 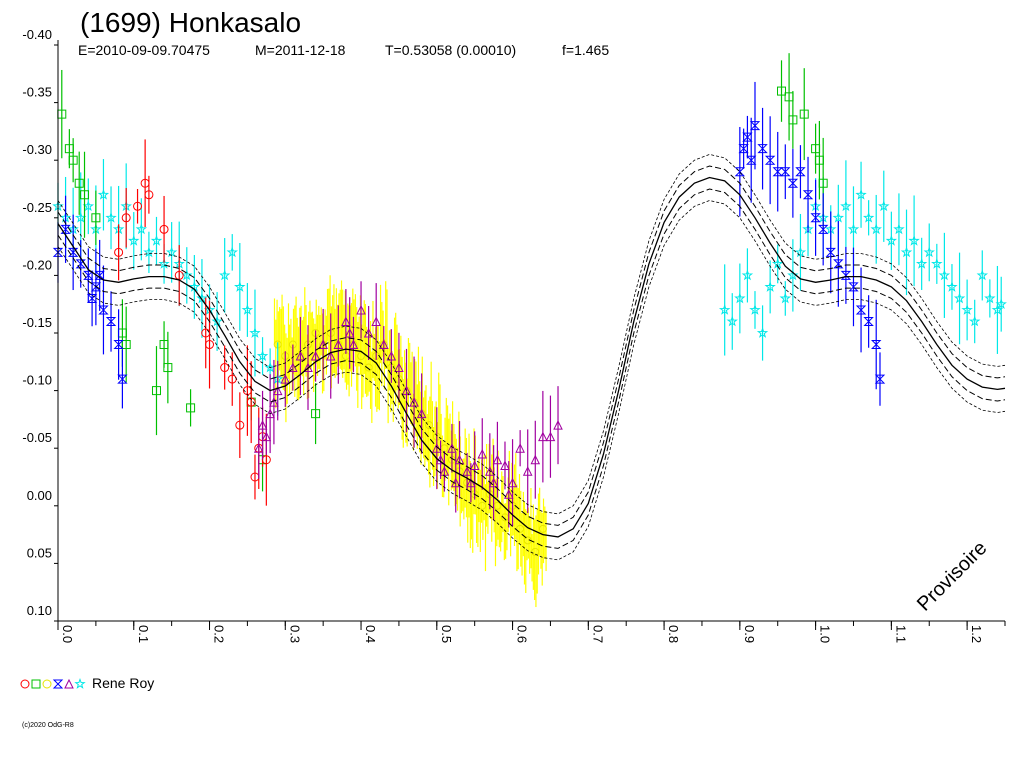 I want to click on legend-circle-icon, so click(x=47, y=684).